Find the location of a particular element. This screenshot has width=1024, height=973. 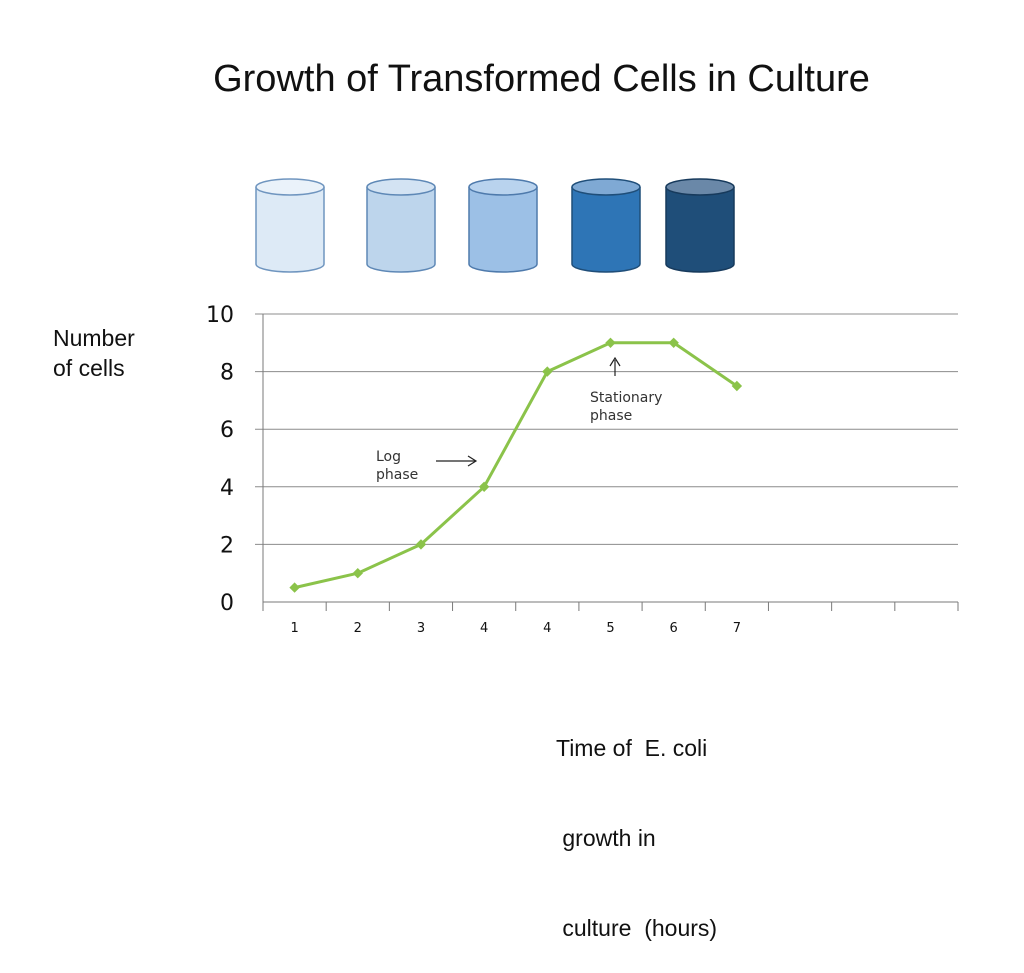

x-axis-label-line: culture (hours) is located at coordinates (637, 928).